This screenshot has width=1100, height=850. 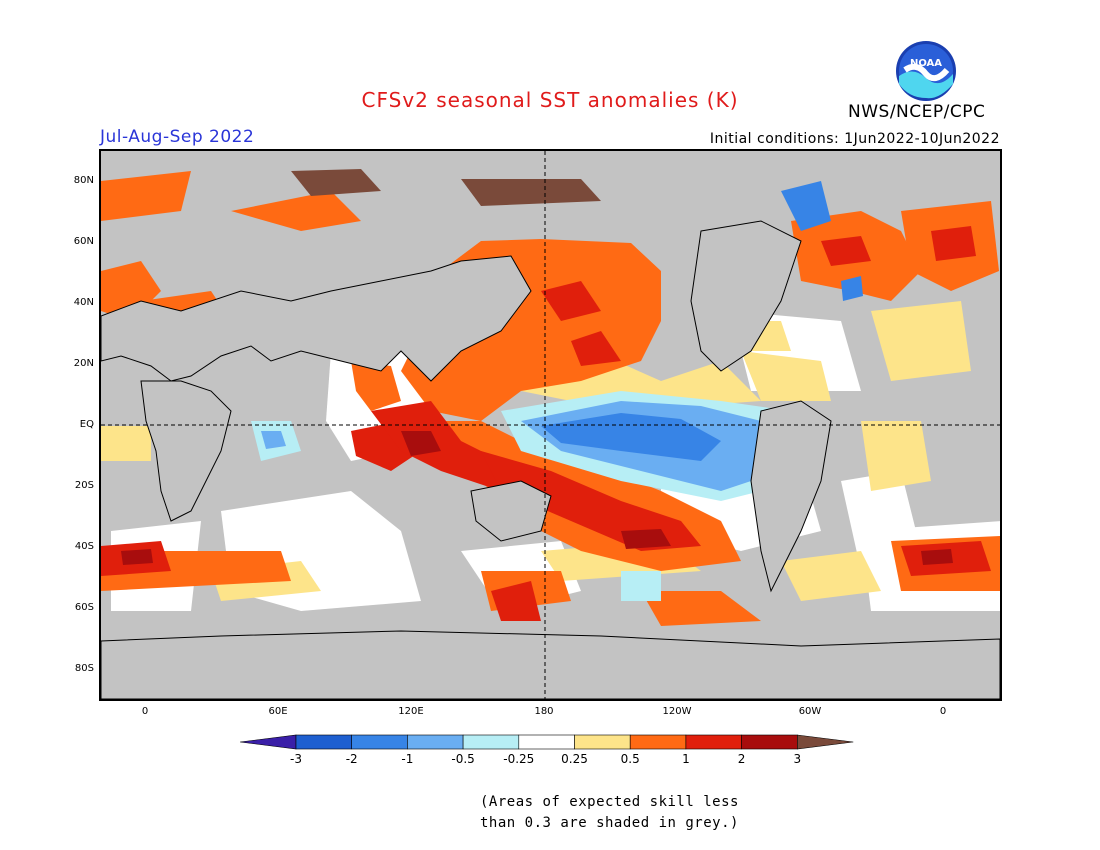 What do you see at coordinates (519, 759) in the screenshot?
I see `colorbar-tick-label: -0.25` at bounding box center [519, 759].